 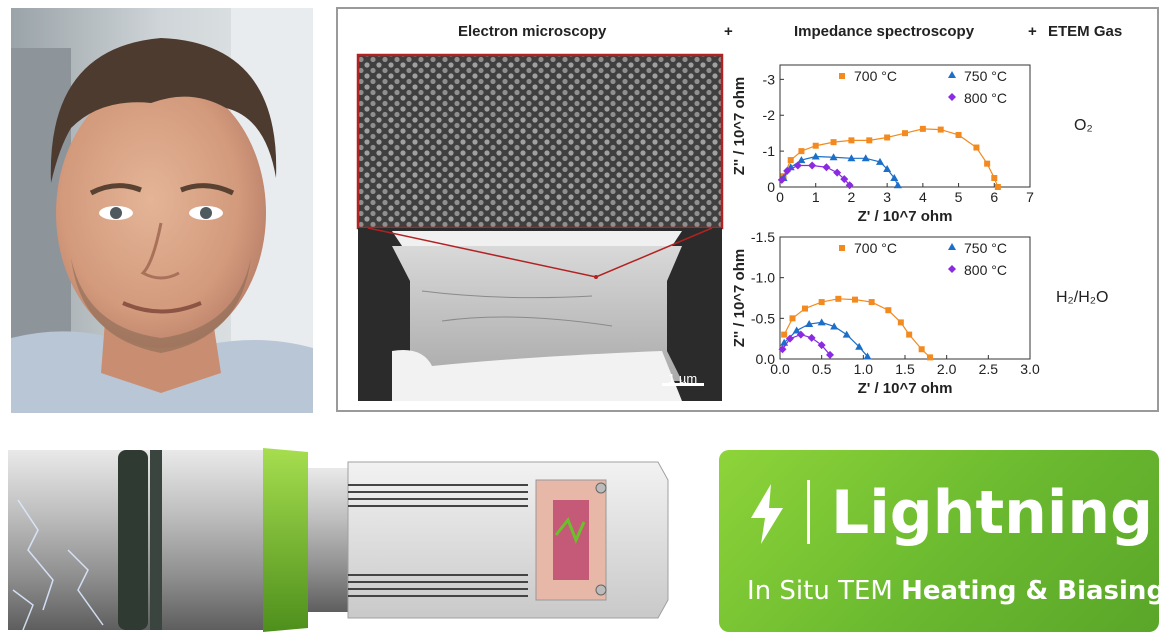 I want to click on lightning-brand-card: Lightning In Situ TEM Heating & Biasing, so click(x=939, y=541).